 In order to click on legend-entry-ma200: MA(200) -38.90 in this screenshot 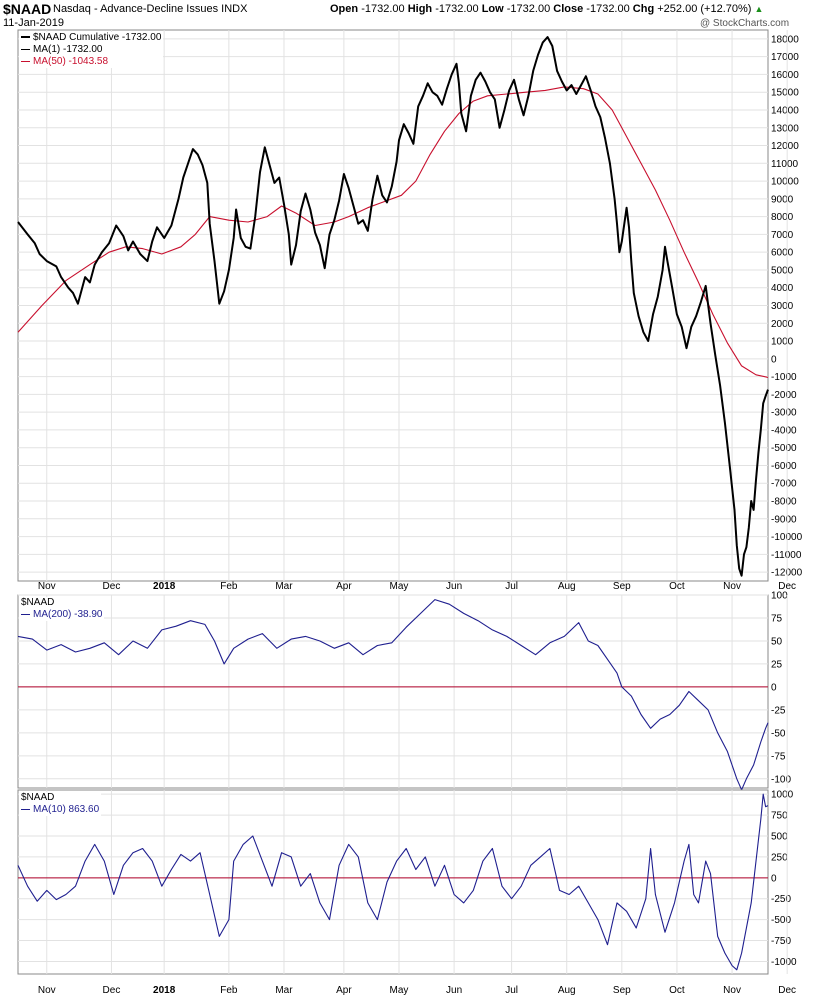, I will do `click(61, 615)`.